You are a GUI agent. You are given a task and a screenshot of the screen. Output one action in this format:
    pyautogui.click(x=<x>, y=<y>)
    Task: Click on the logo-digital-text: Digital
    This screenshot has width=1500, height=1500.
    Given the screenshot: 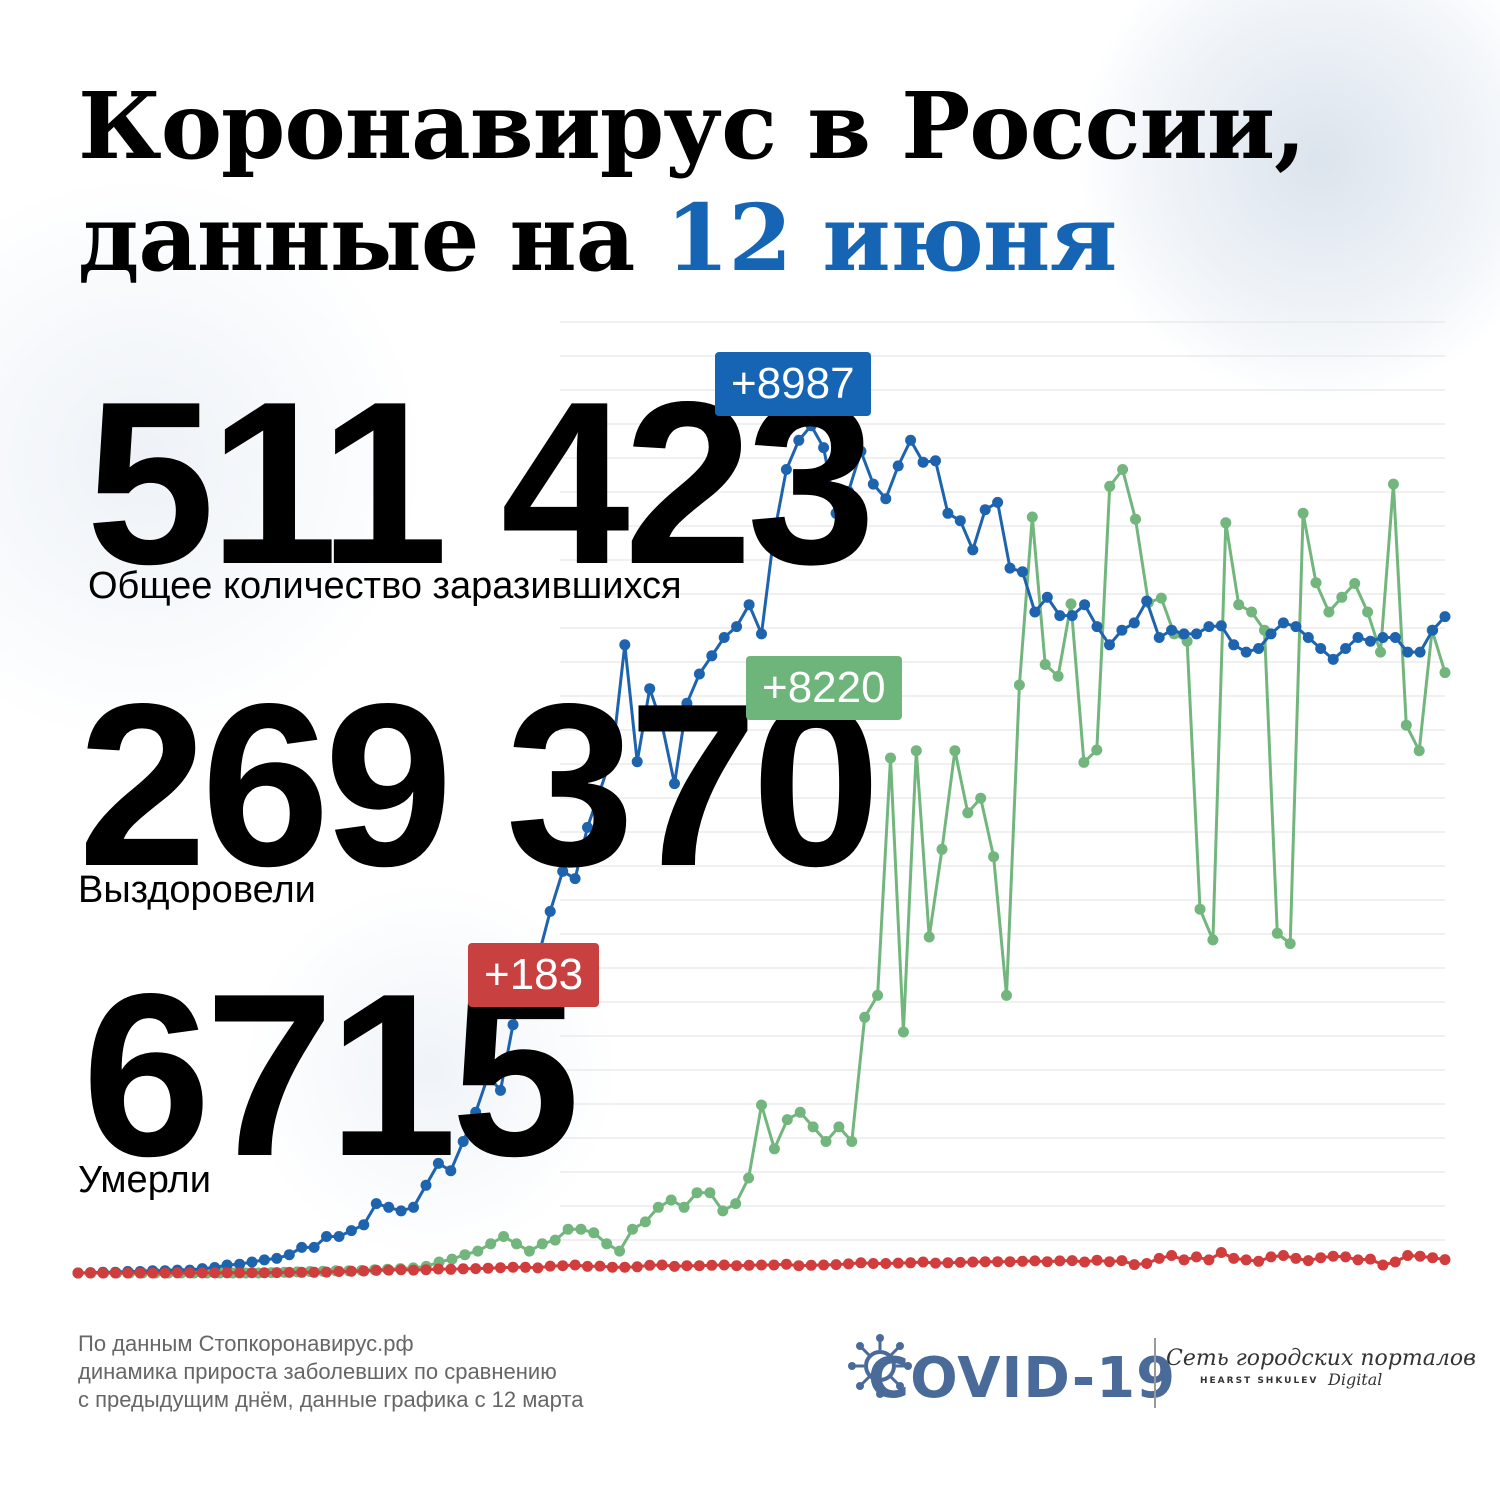 What is the action you would take?
    pyautogui.click(x=1355, y=1379)
    